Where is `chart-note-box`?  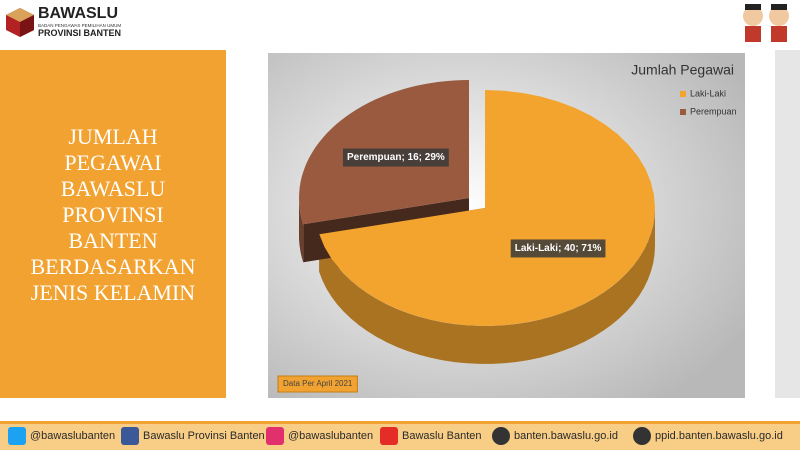 chart-note-box is located at coordinates (317, 384).